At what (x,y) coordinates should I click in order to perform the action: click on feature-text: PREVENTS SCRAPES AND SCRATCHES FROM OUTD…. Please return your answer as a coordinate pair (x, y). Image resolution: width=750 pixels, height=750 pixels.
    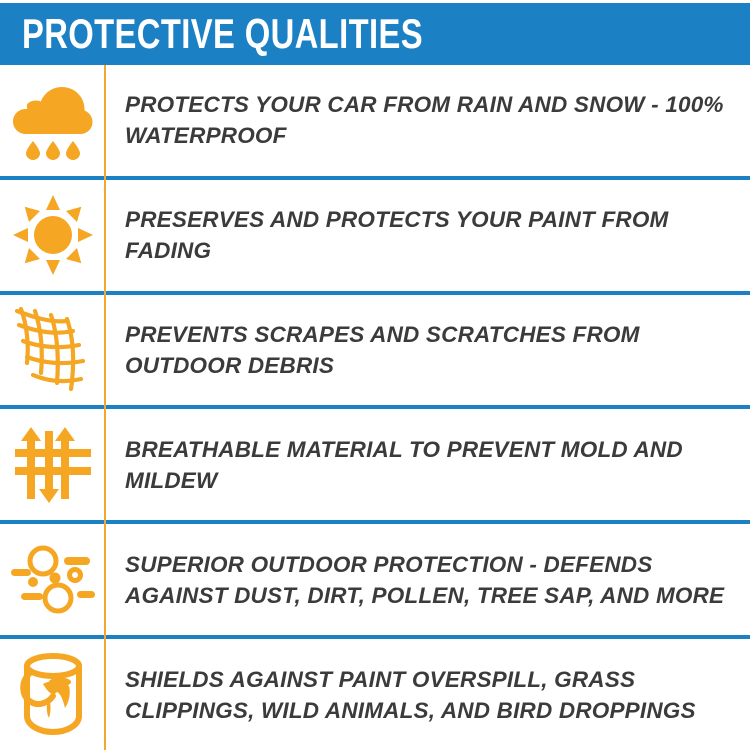
    Looking at the image, I should click on (382, 350).